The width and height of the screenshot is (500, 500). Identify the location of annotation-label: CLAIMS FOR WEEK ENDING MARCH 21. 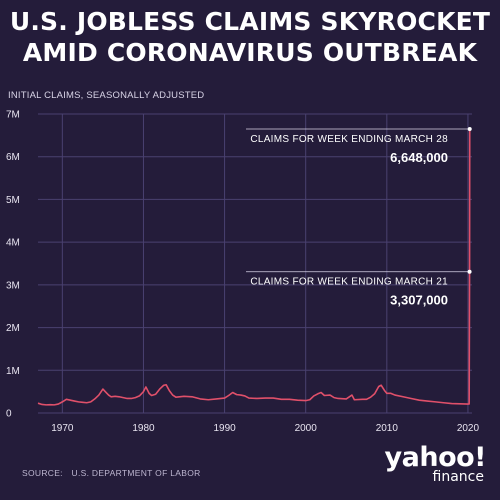
(349, 282).